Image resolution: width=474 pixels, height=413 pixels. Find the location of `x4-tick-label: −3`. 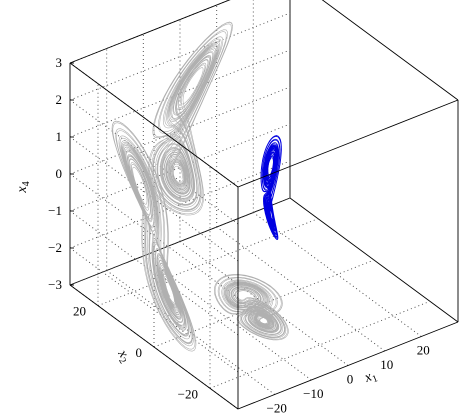

x4-tick-label: −3 is located at coordinates (55, 284).